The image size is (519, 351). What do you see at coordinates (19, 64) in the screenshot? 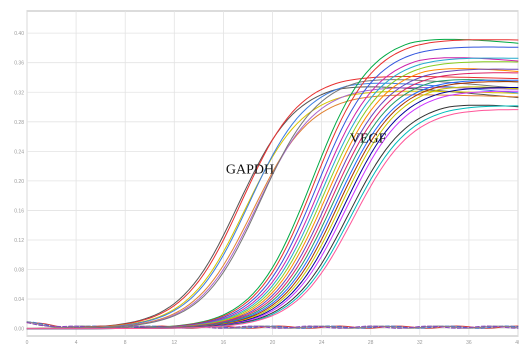
I see `y-tick-label: 0.36` at bounding box center [19, 64].